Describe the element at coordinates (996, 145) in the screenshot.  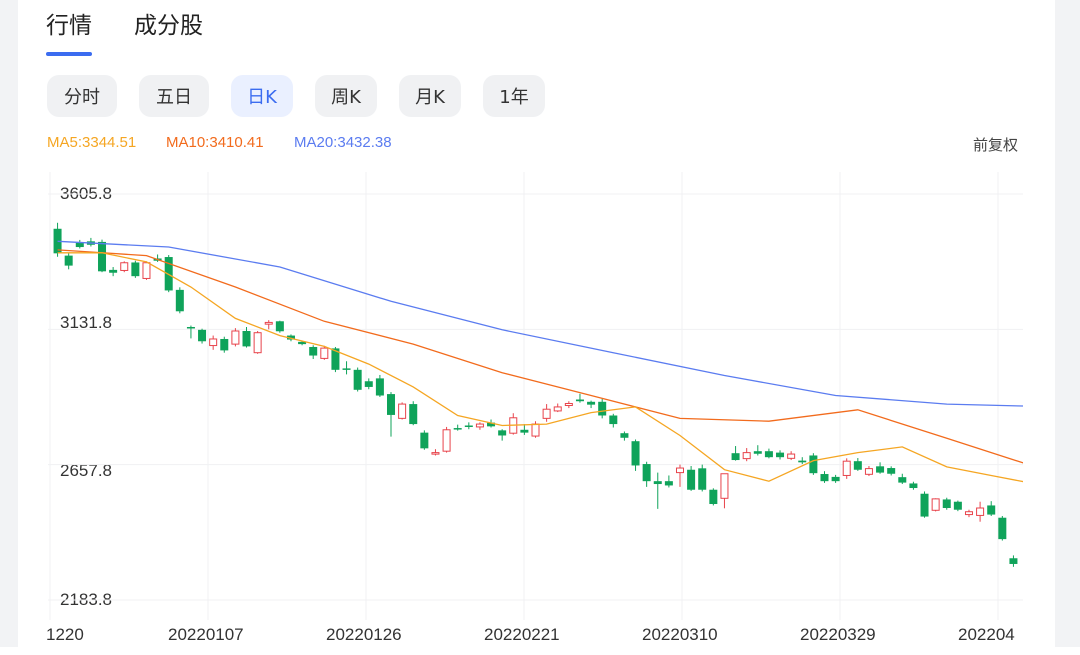
I see `price-adjust-toggle: 前复权` at that location.